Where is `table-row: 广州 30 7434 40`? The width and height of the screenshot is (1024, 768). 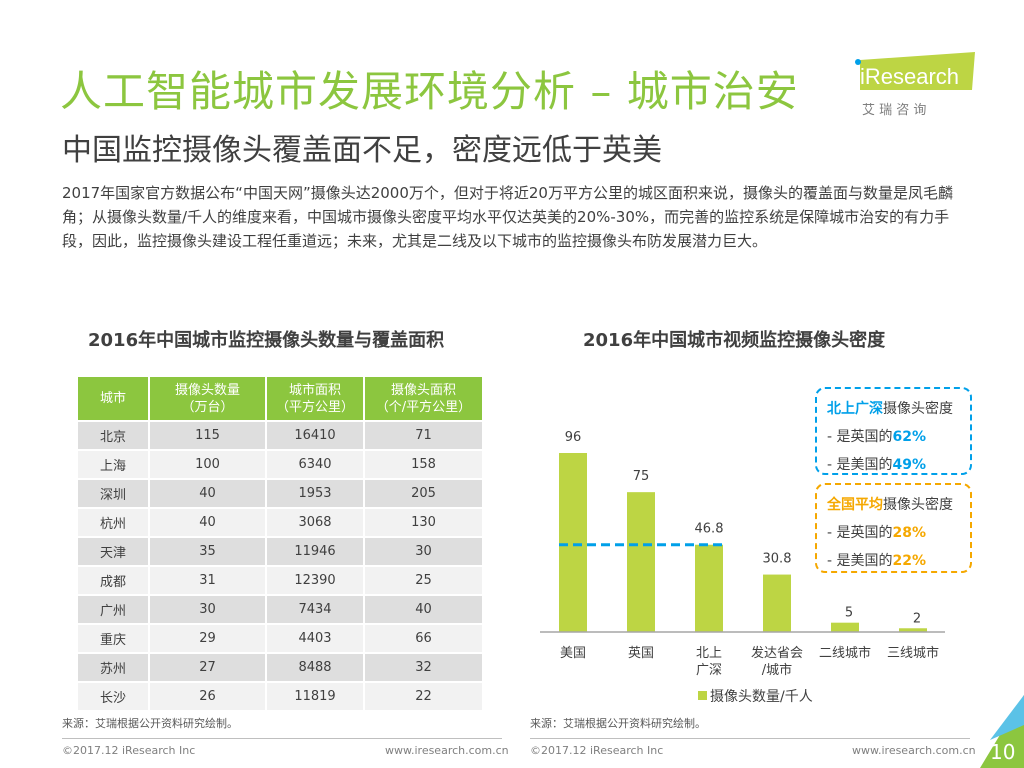 table-row: 广州 30 7434 40 is located at coordinates (280, 609).